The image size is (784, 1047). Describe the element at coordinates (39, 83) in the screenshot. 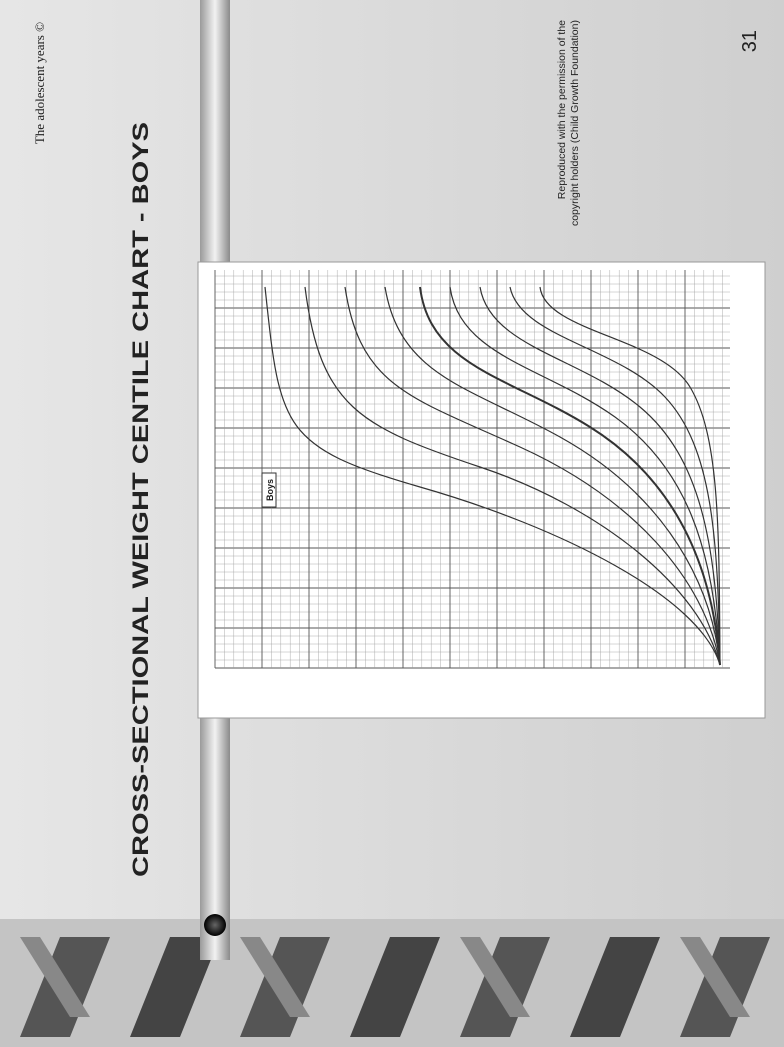

I see `running-title: The adolescent years ©` at that location.